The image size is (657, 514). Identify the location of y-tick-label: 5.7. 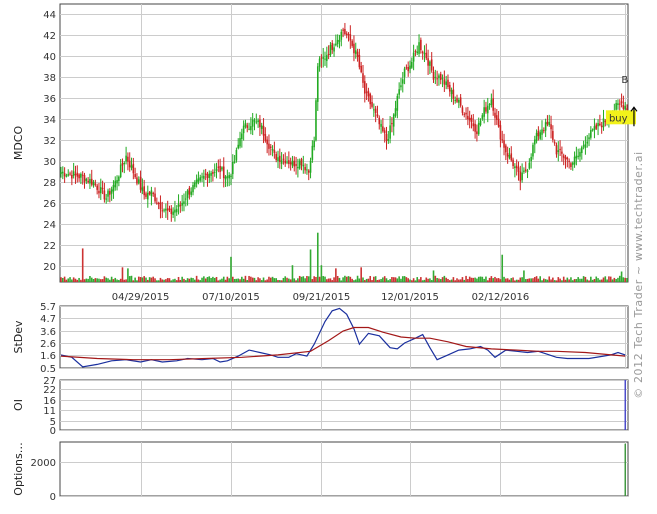
(48, 307).